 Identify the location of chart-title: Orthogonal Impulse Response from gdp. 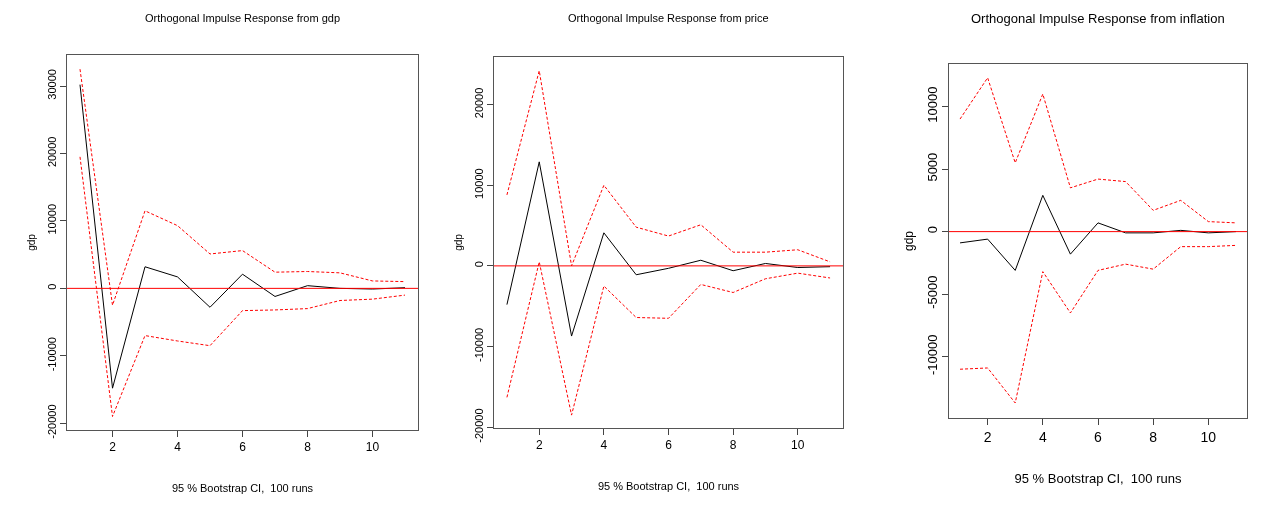
(243, 18).